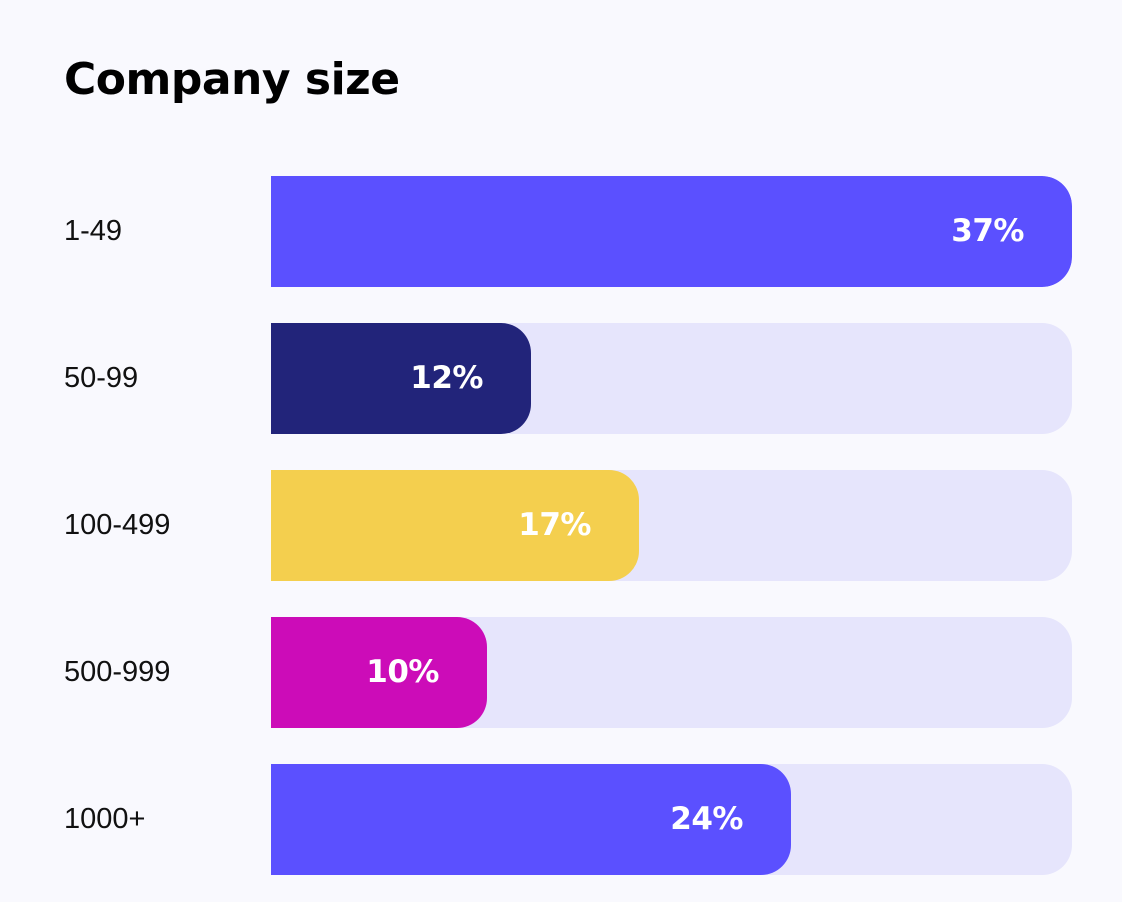  I want to click on chart-title: Company size, so click(232, 79).